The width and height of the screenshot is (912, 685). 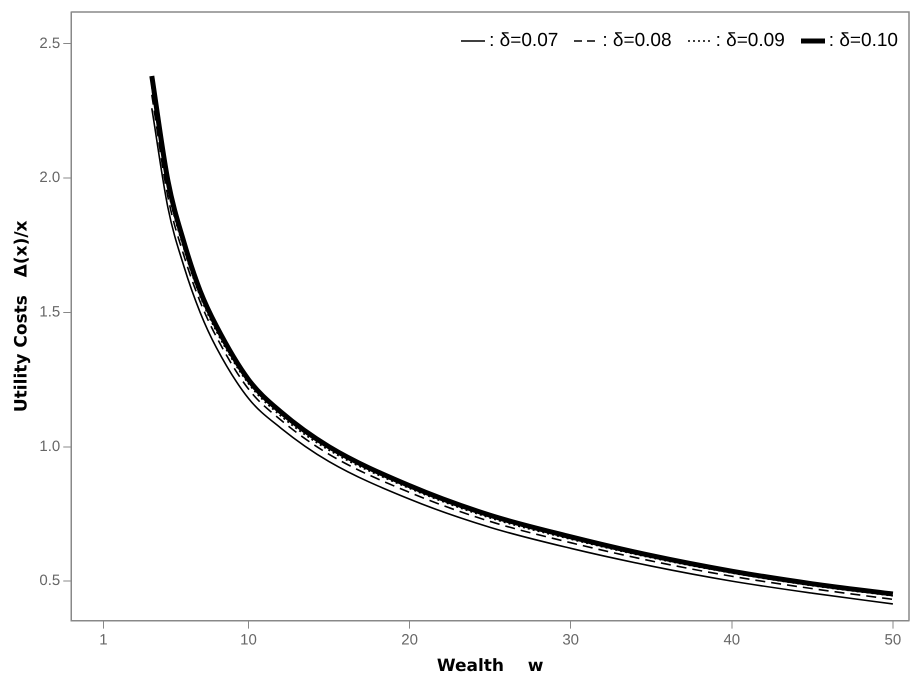 I want to click on y-tick-label: 2.0, so click(x=49, y=177).